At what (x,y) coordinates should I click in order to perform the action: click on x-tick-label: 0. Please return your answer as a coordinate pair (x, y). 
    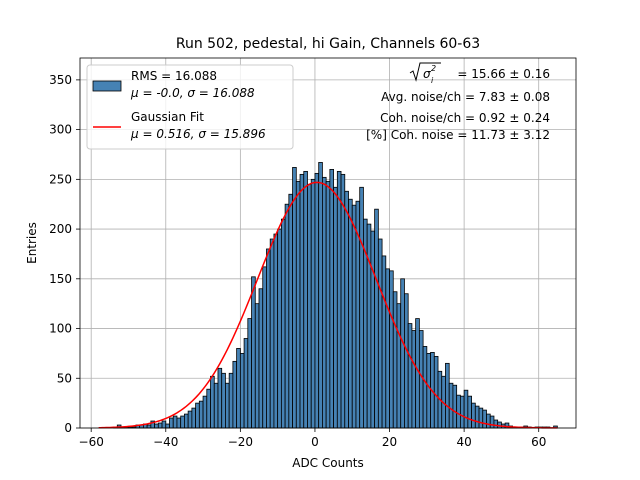
    Looking at the image, I should click on (315, 442).